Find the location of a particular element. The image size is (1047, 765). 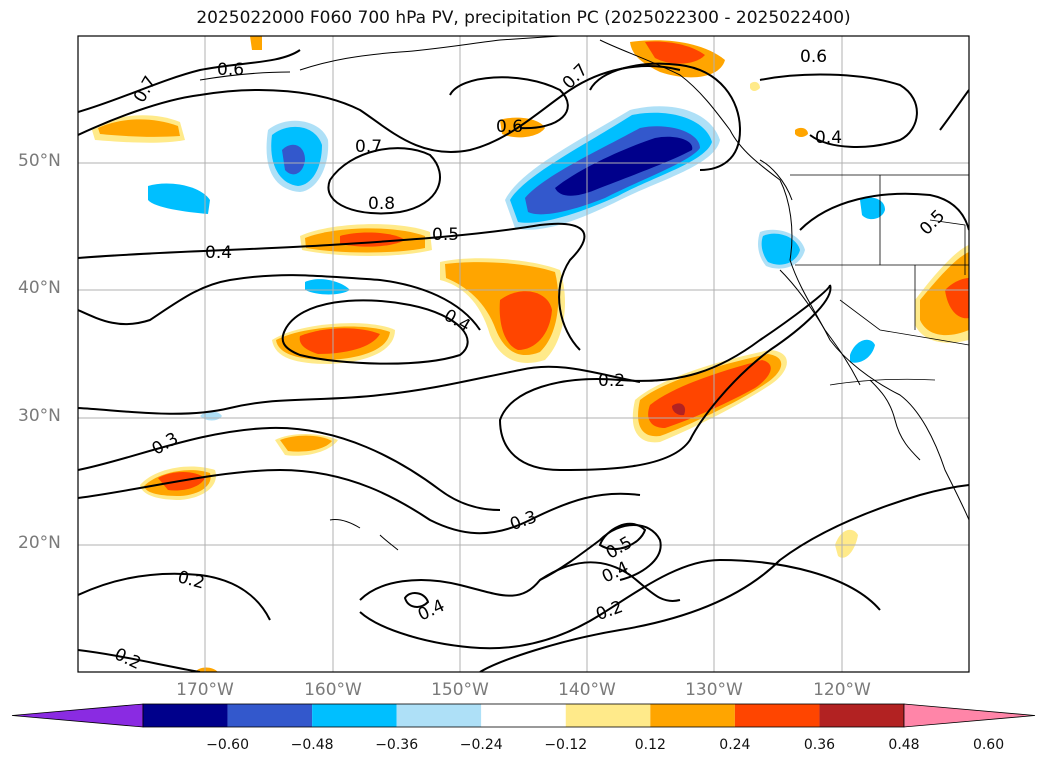

colorbar-tick-label: 0.24 is located at coordinates (735, 745).